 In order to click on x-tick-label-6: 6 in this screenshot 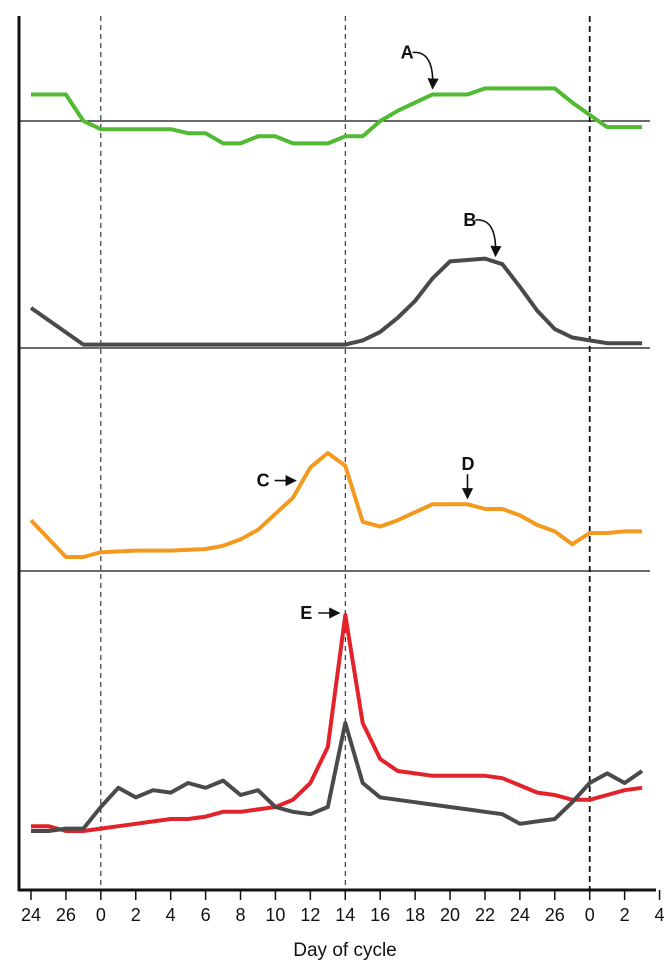, I will do `click(206, 915)`.